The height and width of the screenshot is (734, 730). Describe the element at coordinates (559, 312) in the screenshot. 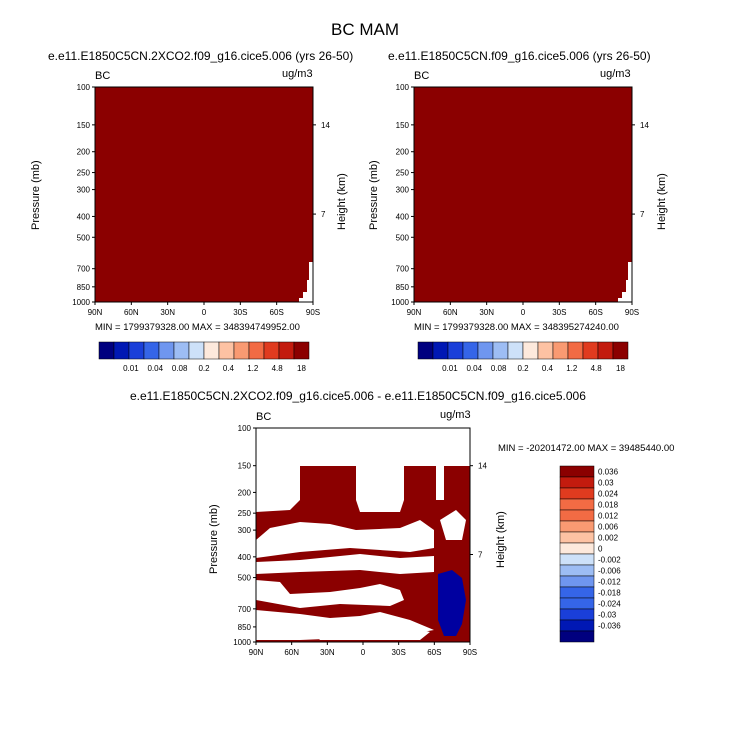

I see `panel2-xtick-label: 30S` at that location.